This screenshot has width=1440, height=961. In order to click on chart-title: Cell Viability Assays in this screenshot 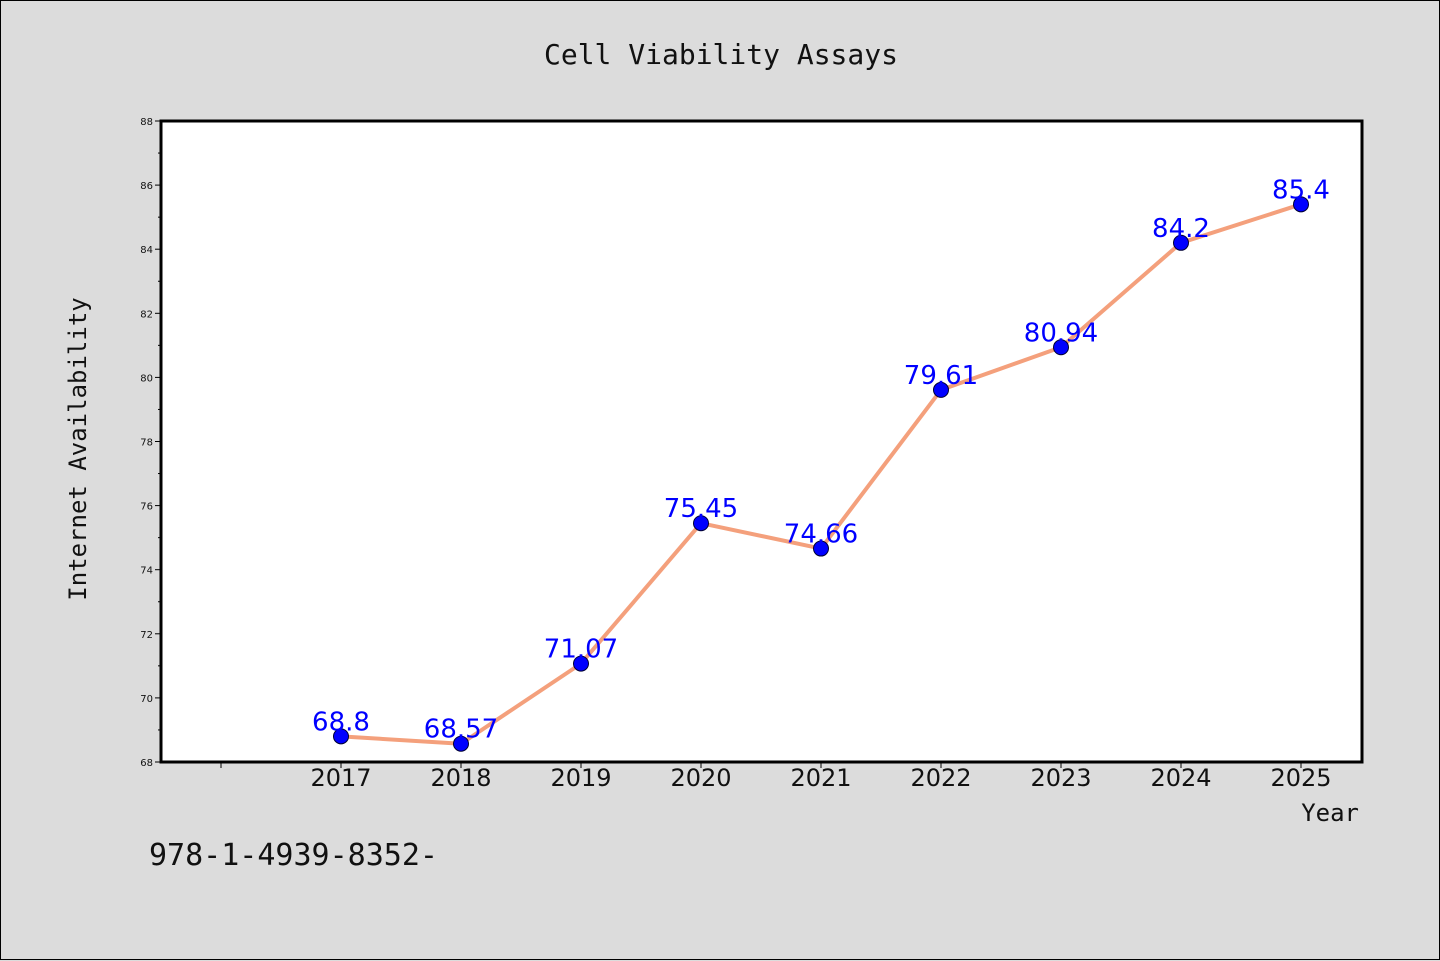, I will do `click(721, 54)`.